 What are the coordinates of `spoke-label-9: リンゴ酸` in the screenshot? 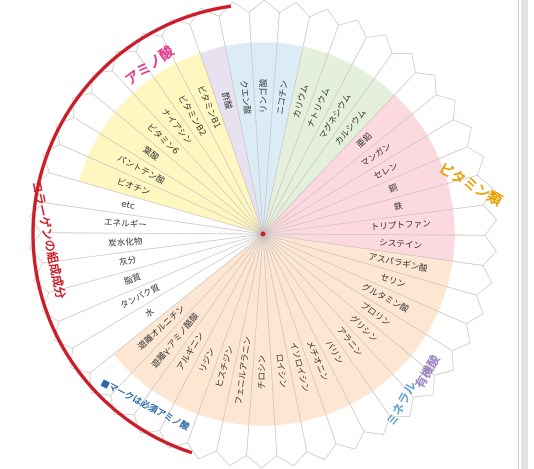 It's located at (263, 95).